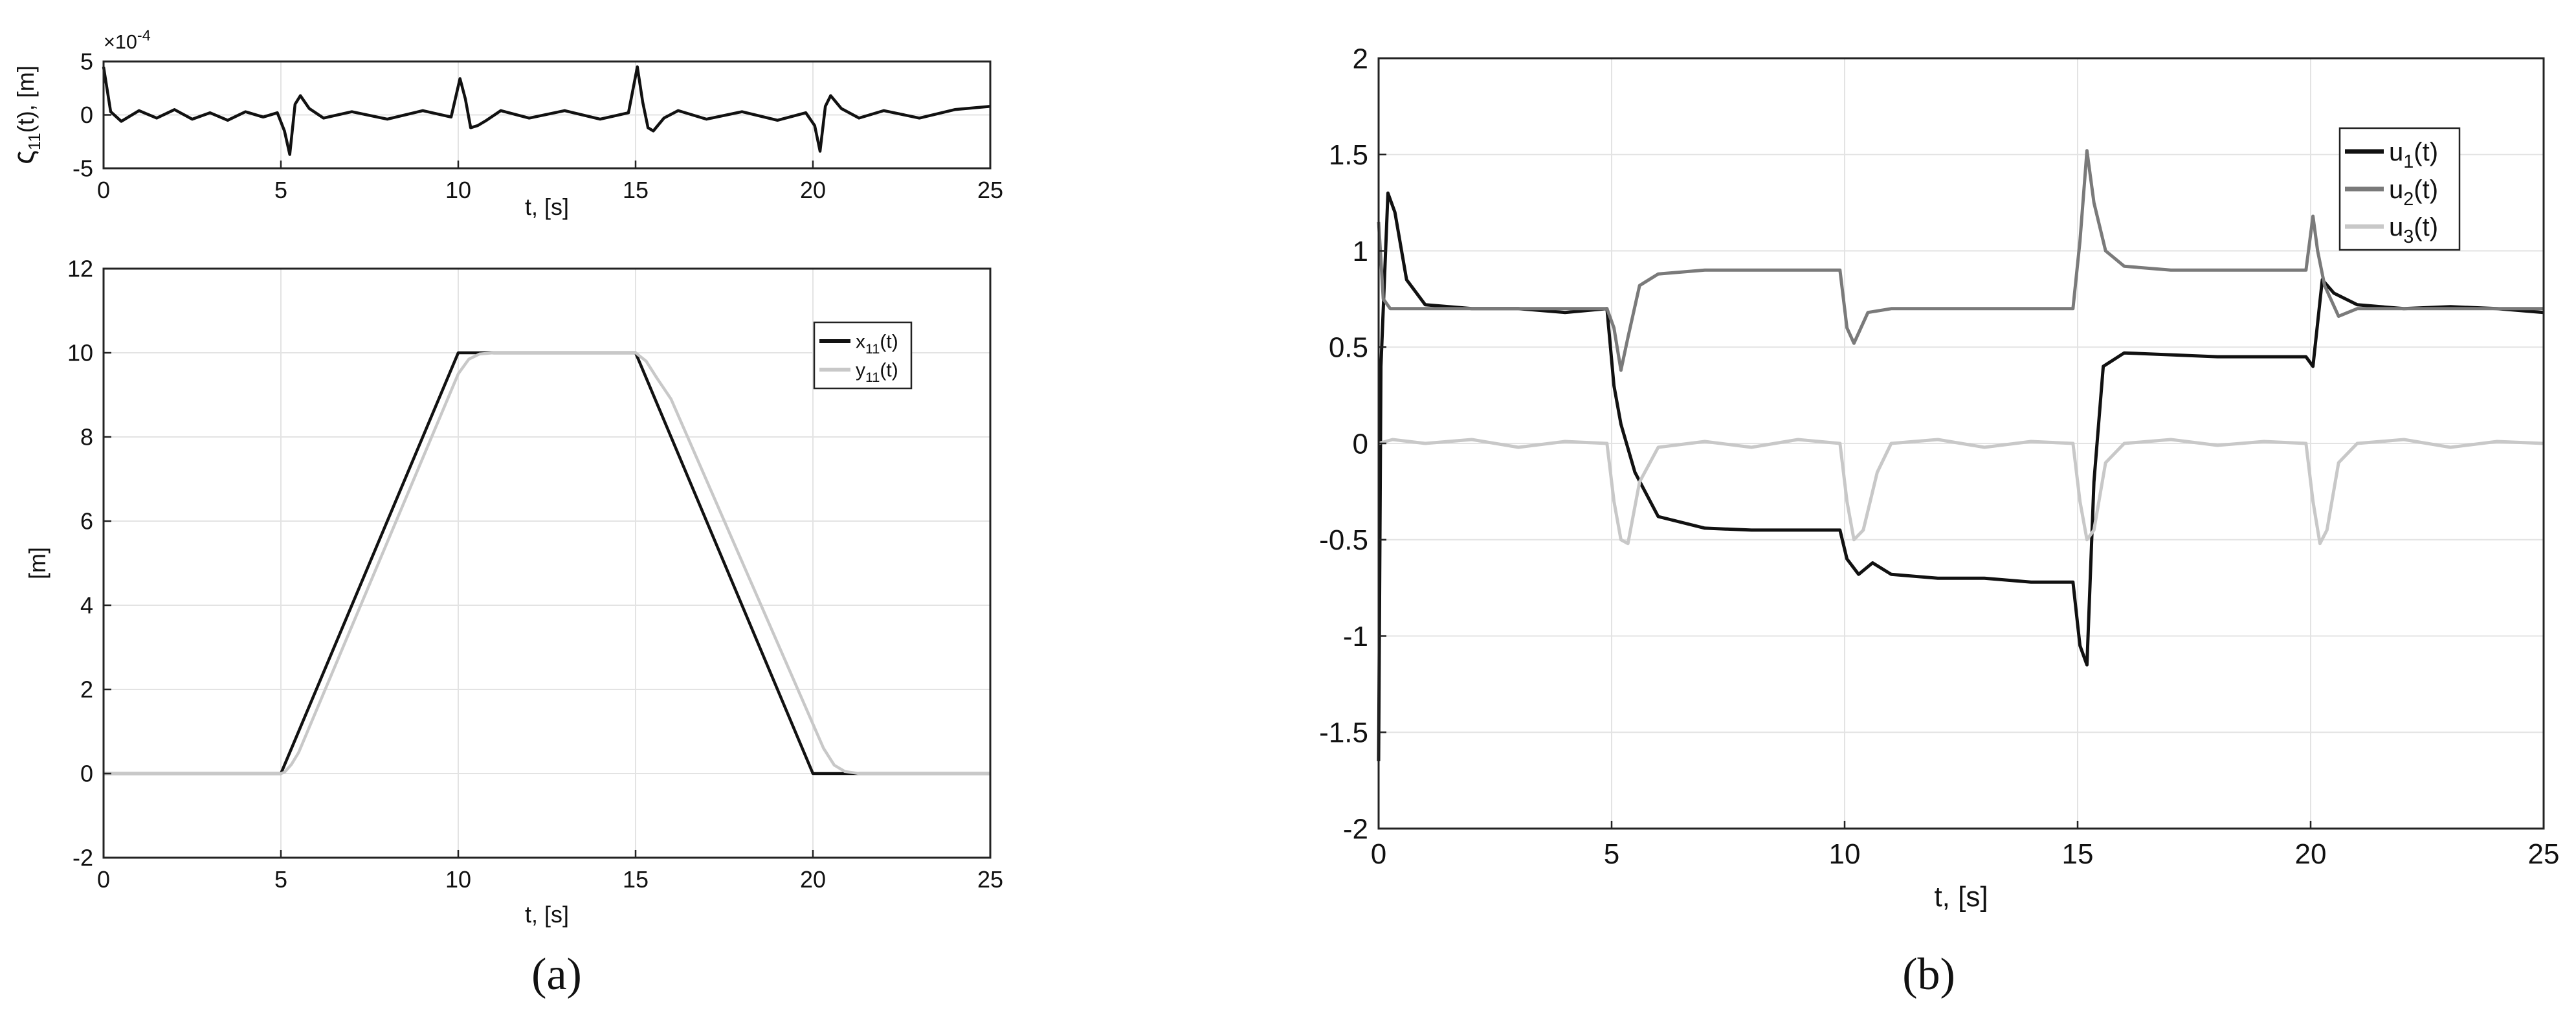 The width and height of the screenshot is (2576, 1015). I want to click on legend: x11(t) y11(t), so click(863, 356).